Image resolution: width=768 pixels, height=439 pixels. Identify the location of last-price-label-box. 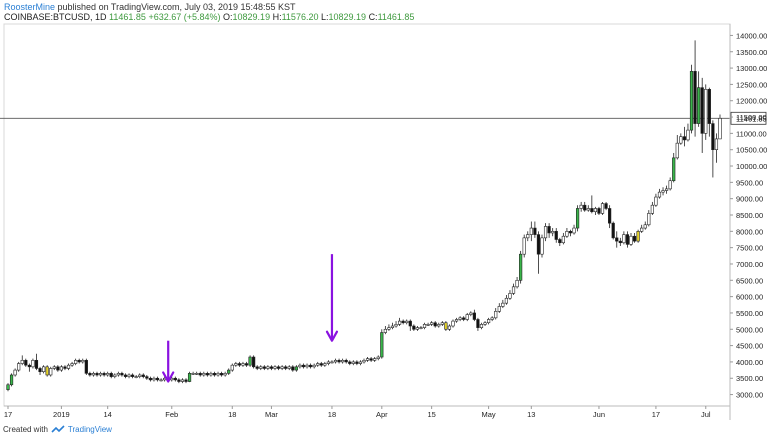
(748, 118).